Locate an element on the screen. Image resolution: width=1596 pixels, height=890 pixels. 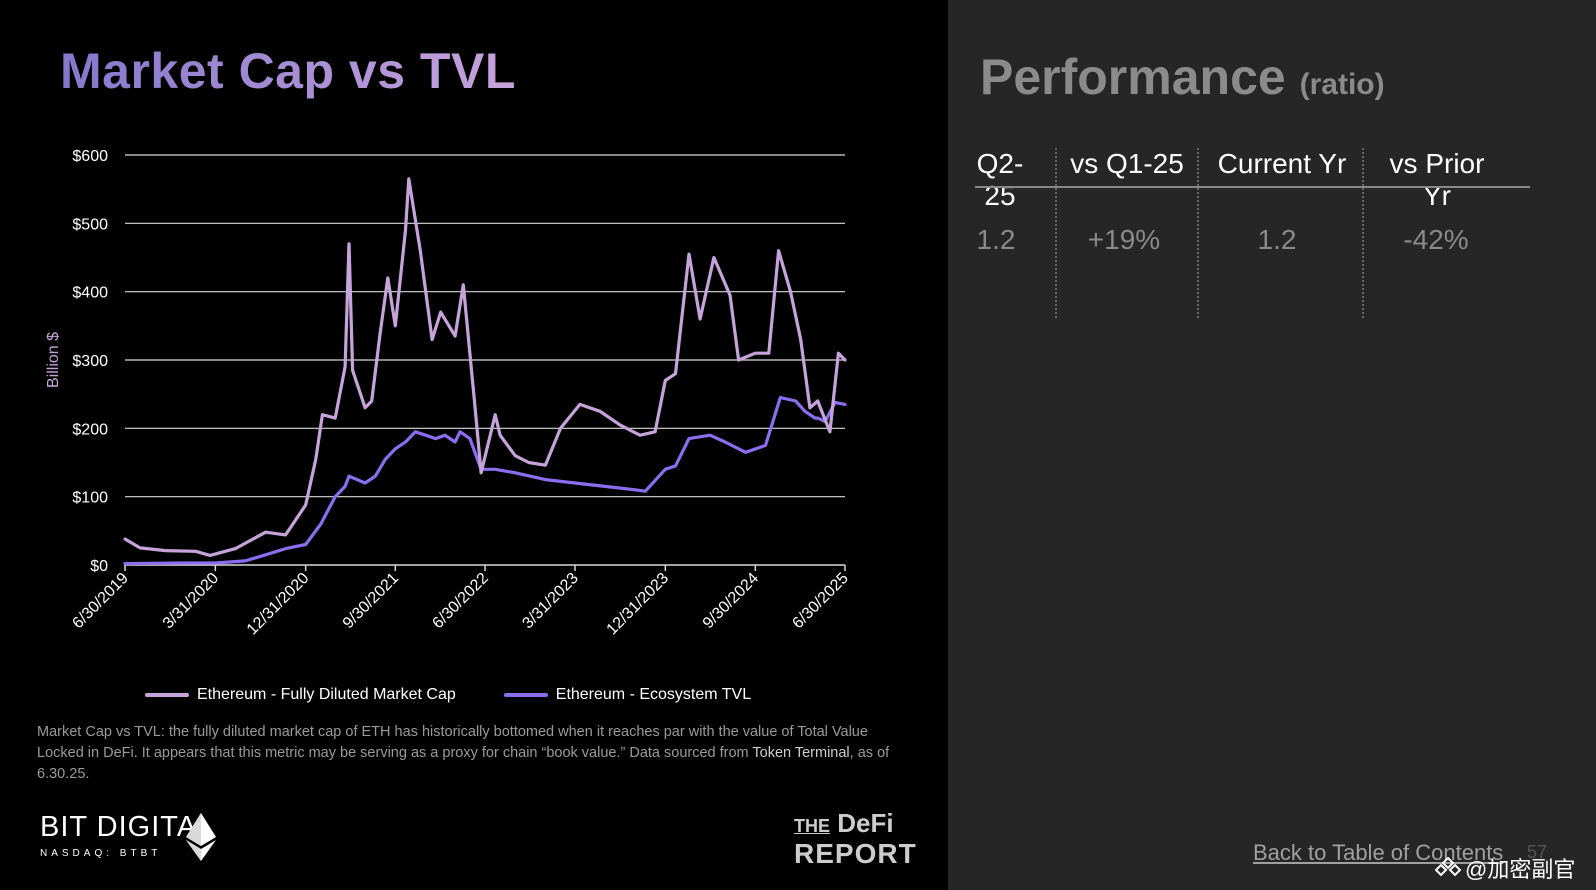
legend-swatch-market-cap is located at coordinates (167, 695).